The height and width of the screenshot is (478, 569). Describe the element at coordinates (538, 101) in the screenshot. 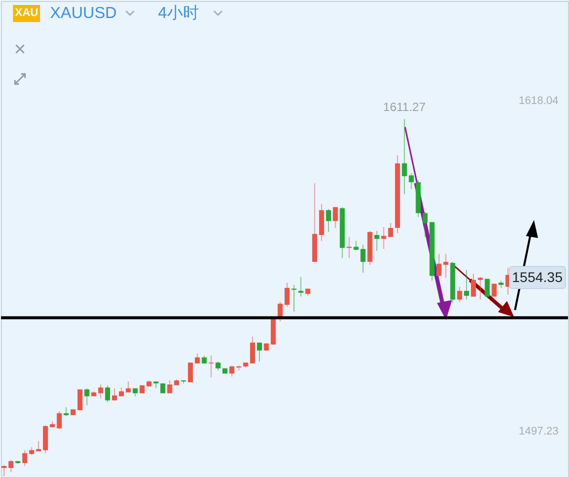

I see `y-tick-label: 1618.04` at that location.